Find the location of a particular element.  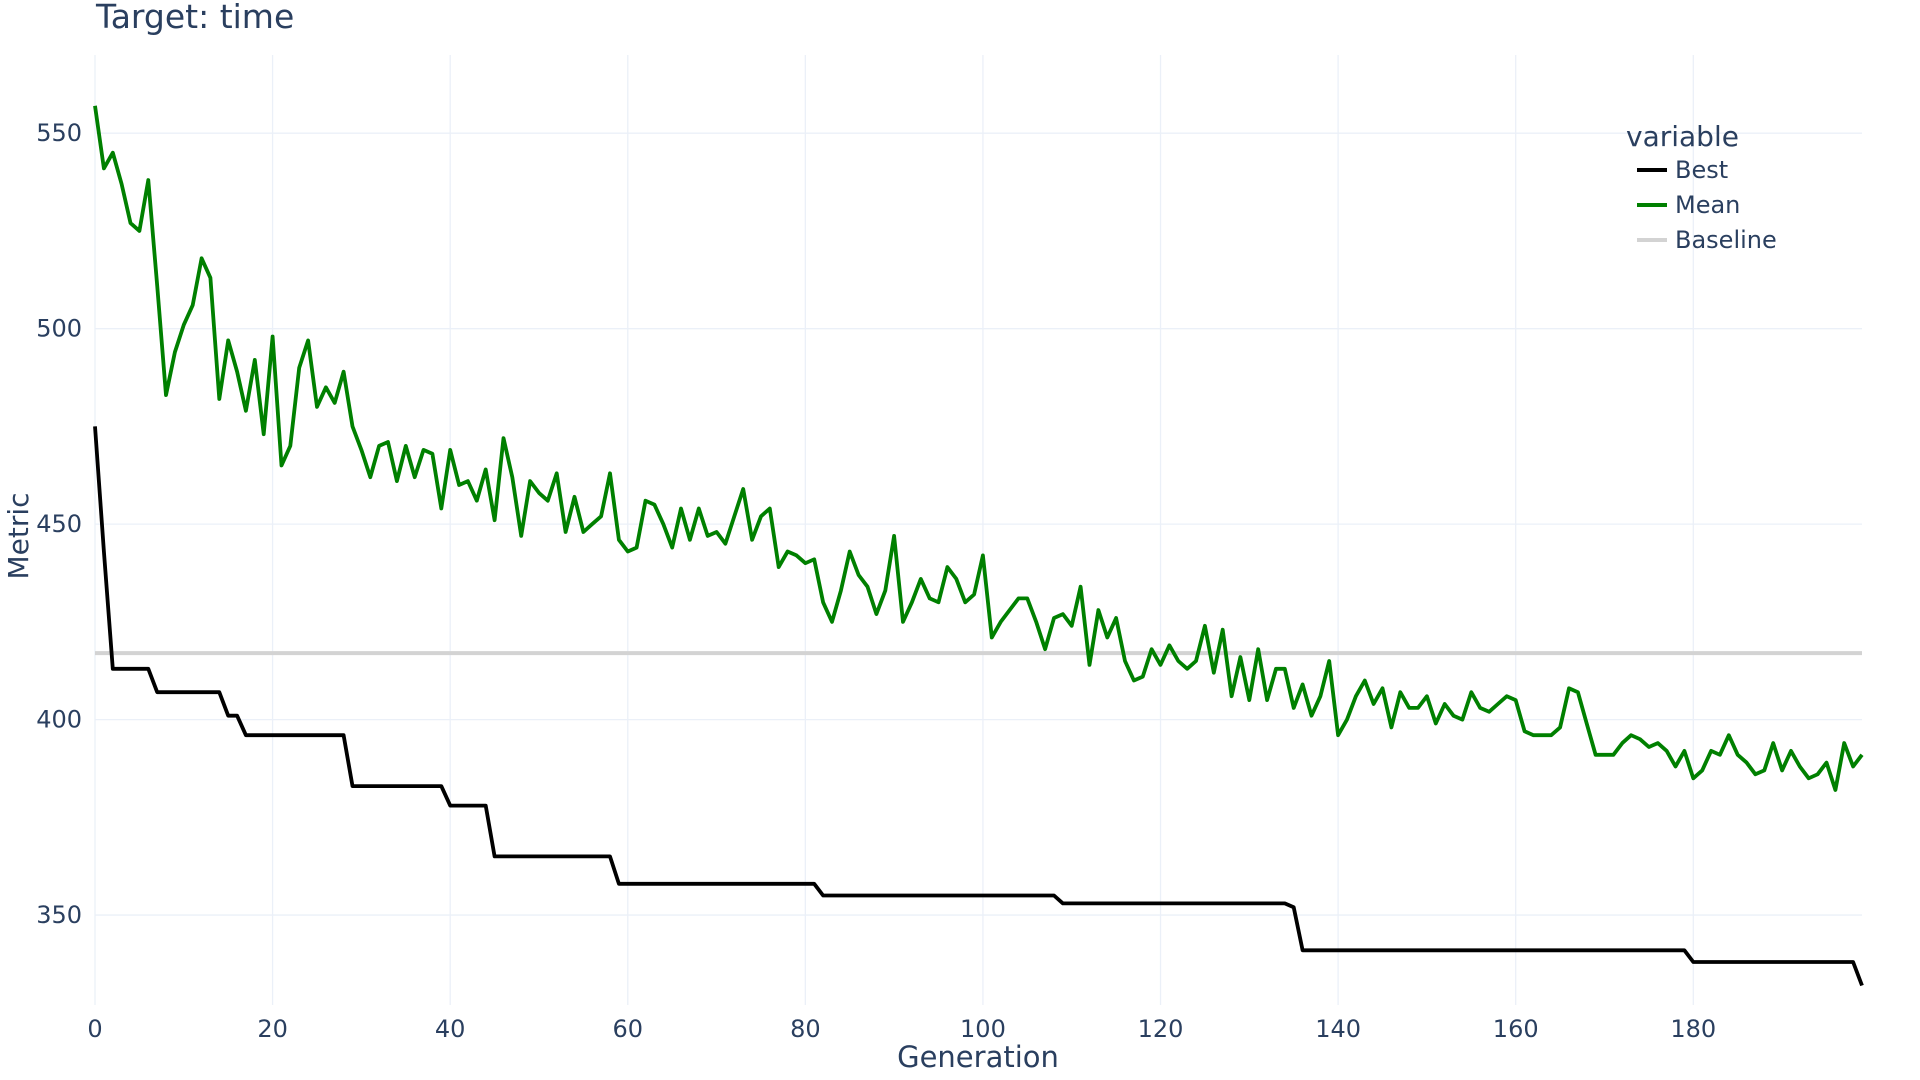

x-tick-label: 100 is located at coordinates (983, 1029).